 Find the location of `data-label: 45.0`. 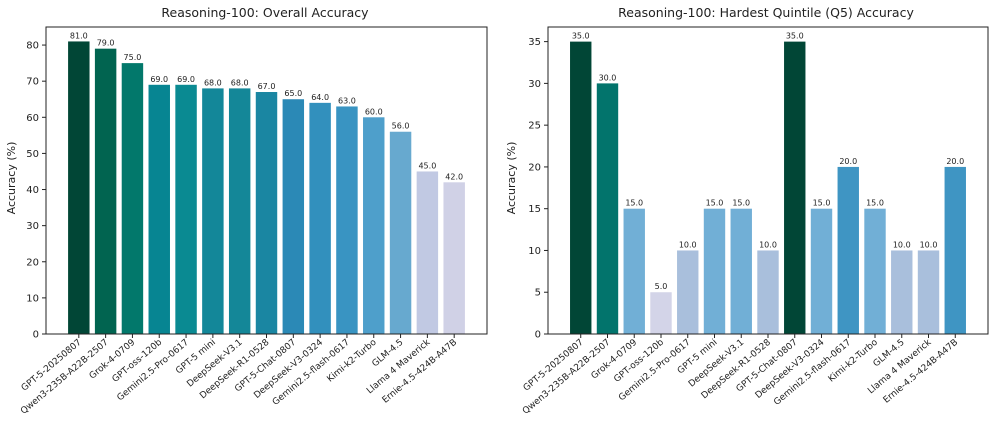

data-label: 45.0 is located at coordinates (427, 165).